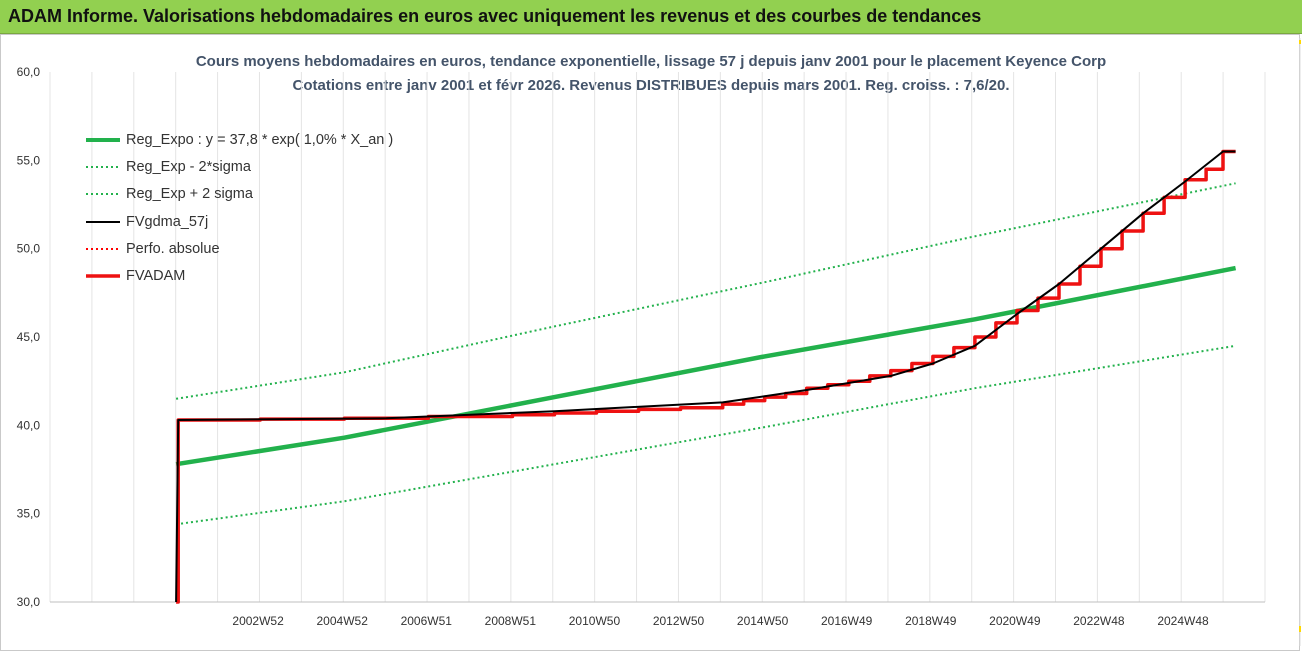 The image size is (1302, 658). What do you see at coordinates (189, 194) in the screenshot?
I see `legend-label: Reg_Exp + 2 sigma` at bounding box center [189, 194].